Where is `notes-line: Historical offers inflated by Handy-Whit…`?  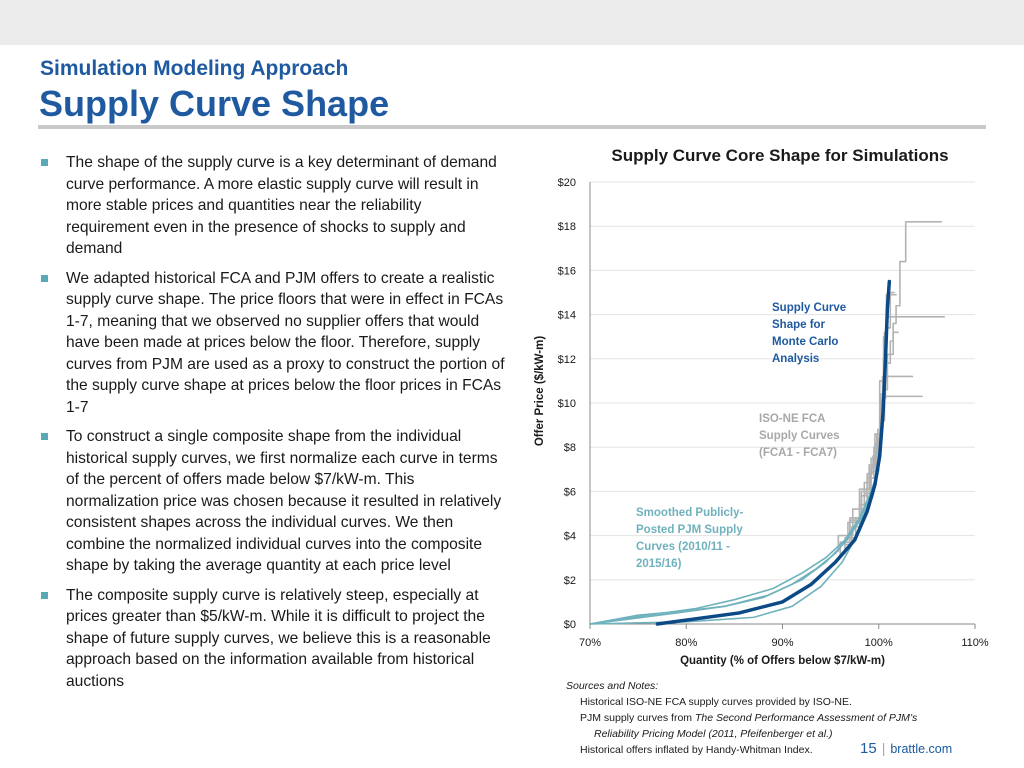
notes-line: Historical offers inflated by Handy-Whit… is located at coordinates (696, 750).